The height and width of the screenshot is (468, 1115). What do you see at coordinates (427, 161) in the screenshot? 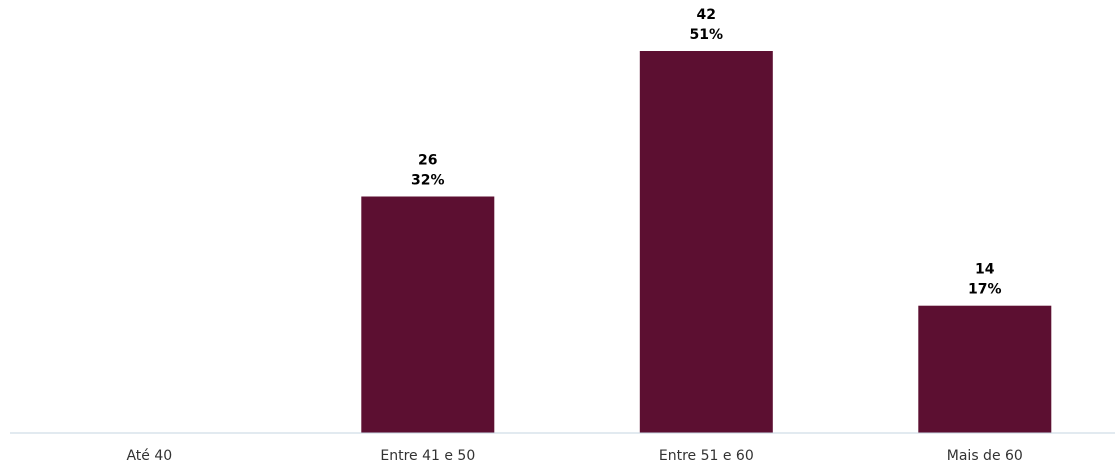
I see `data-label-count-2: 26` at bounding box center [427, 161].